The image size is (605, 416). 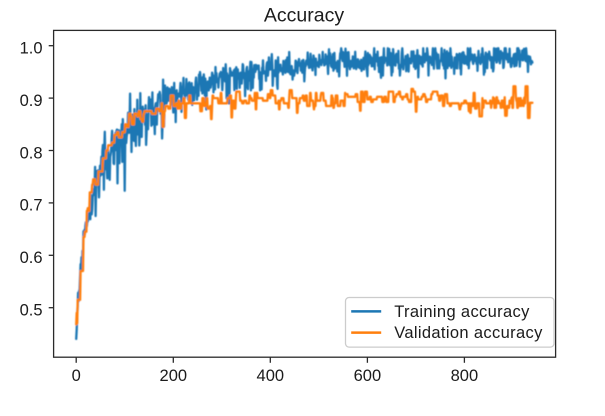 I want to click on svg-text: 400, so click(x=271, y=376).